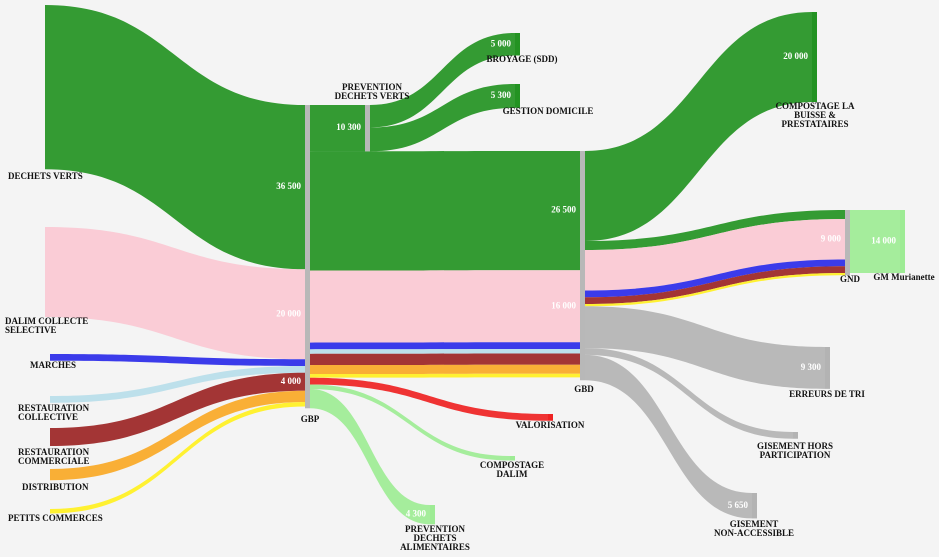 This screenshot has width=939, height=557. I want to click on node-label: ALIMENTAIRES, so click(435, 547).